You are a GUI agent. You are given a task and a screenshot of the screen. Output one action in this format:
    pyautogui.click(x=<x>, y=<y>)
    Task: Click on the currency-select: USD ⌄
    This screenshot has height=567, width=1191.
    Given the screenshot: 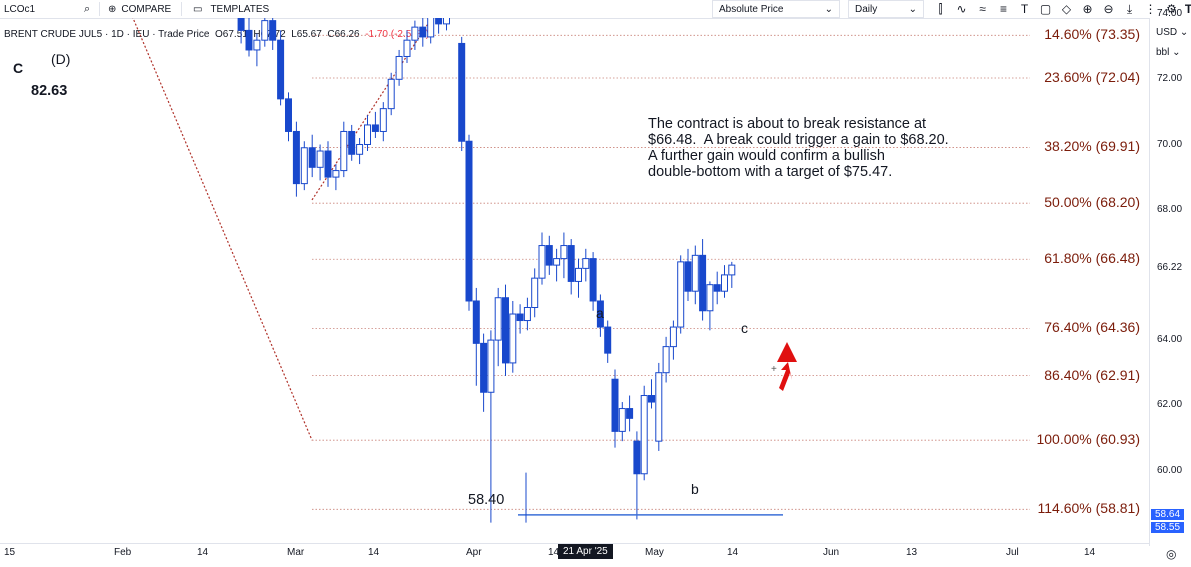 What is the action you would take?
    pyautogui.click(x=1172, y=32)
    